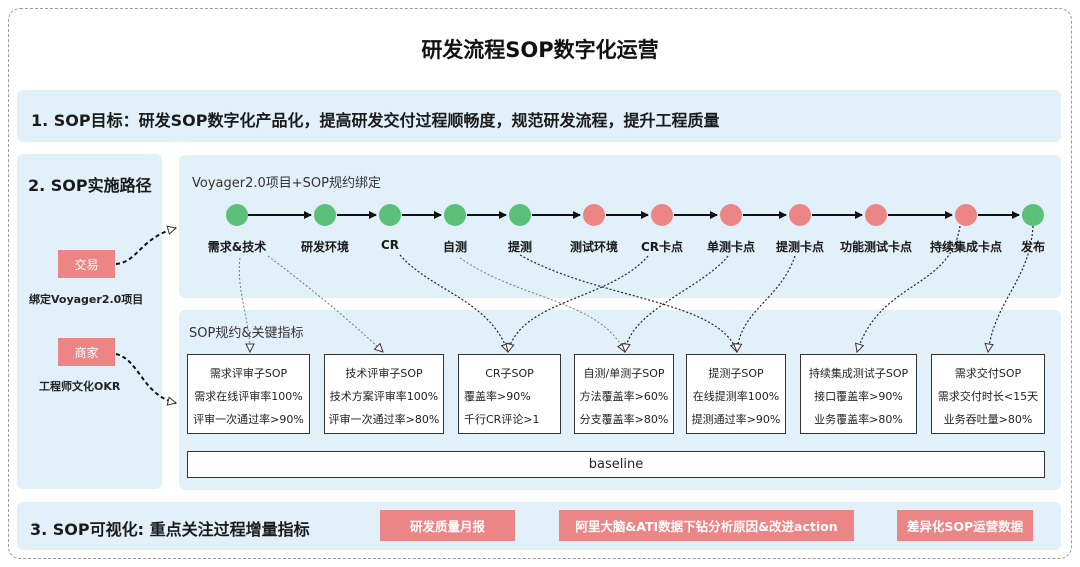 Image resolution: width=1080 pixels, height=567 pixels. Describe the element at coordinates (858, 419) in the screenshot. I see `sop-box-metric: 业务覆盖率>80%` at that location.